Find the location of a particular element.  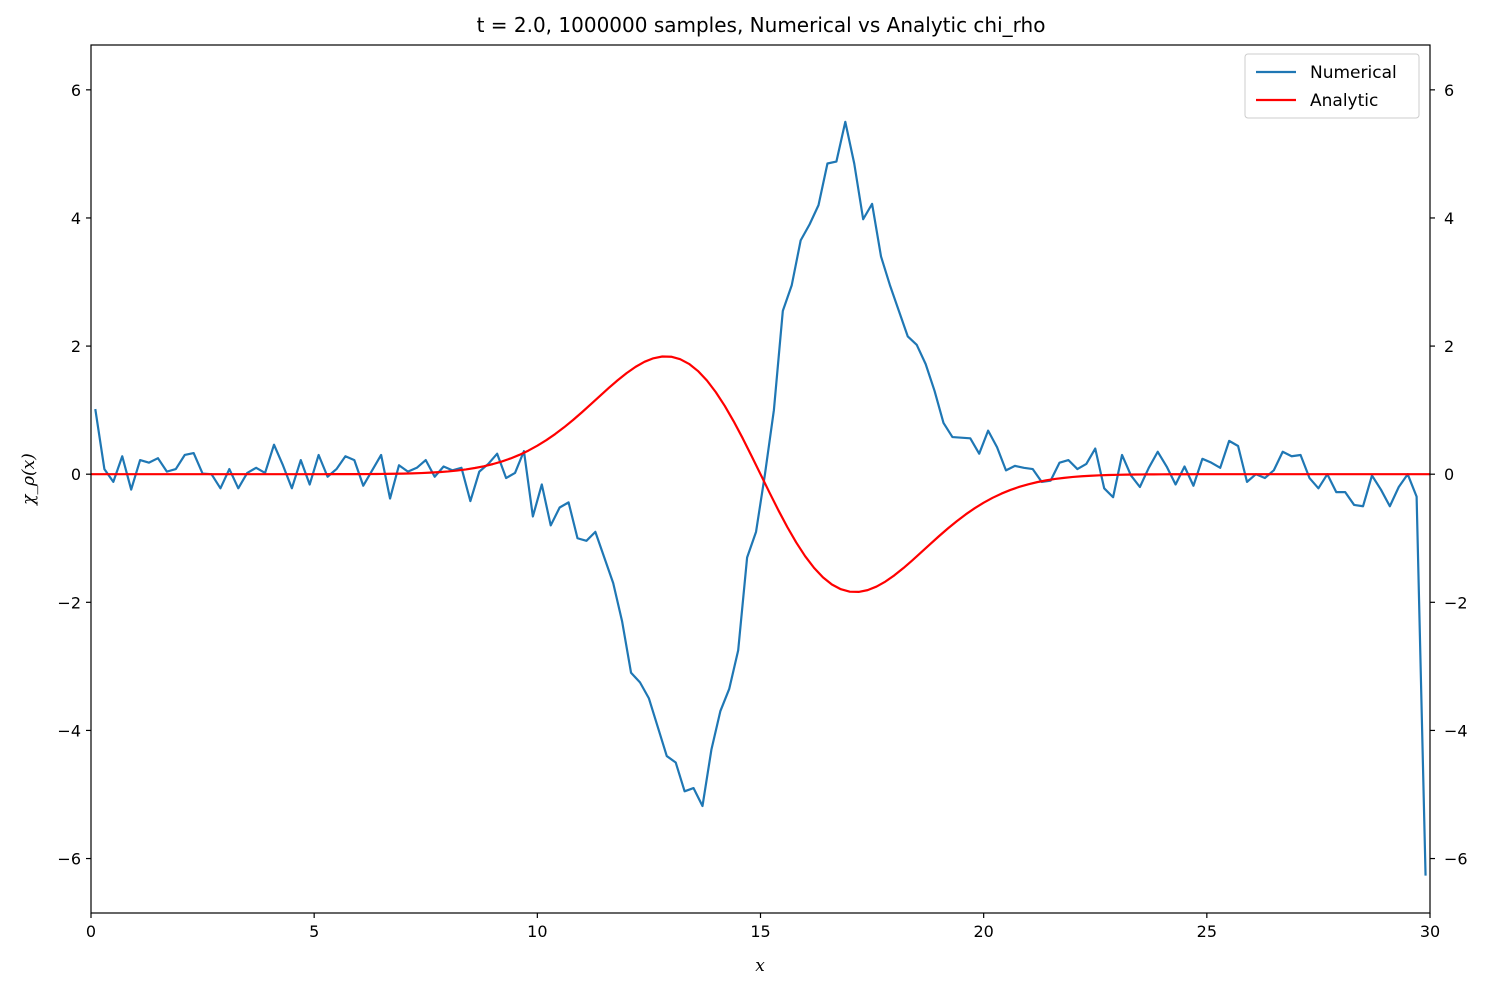

x-axis-label: x is located at coordinates (760, 966).